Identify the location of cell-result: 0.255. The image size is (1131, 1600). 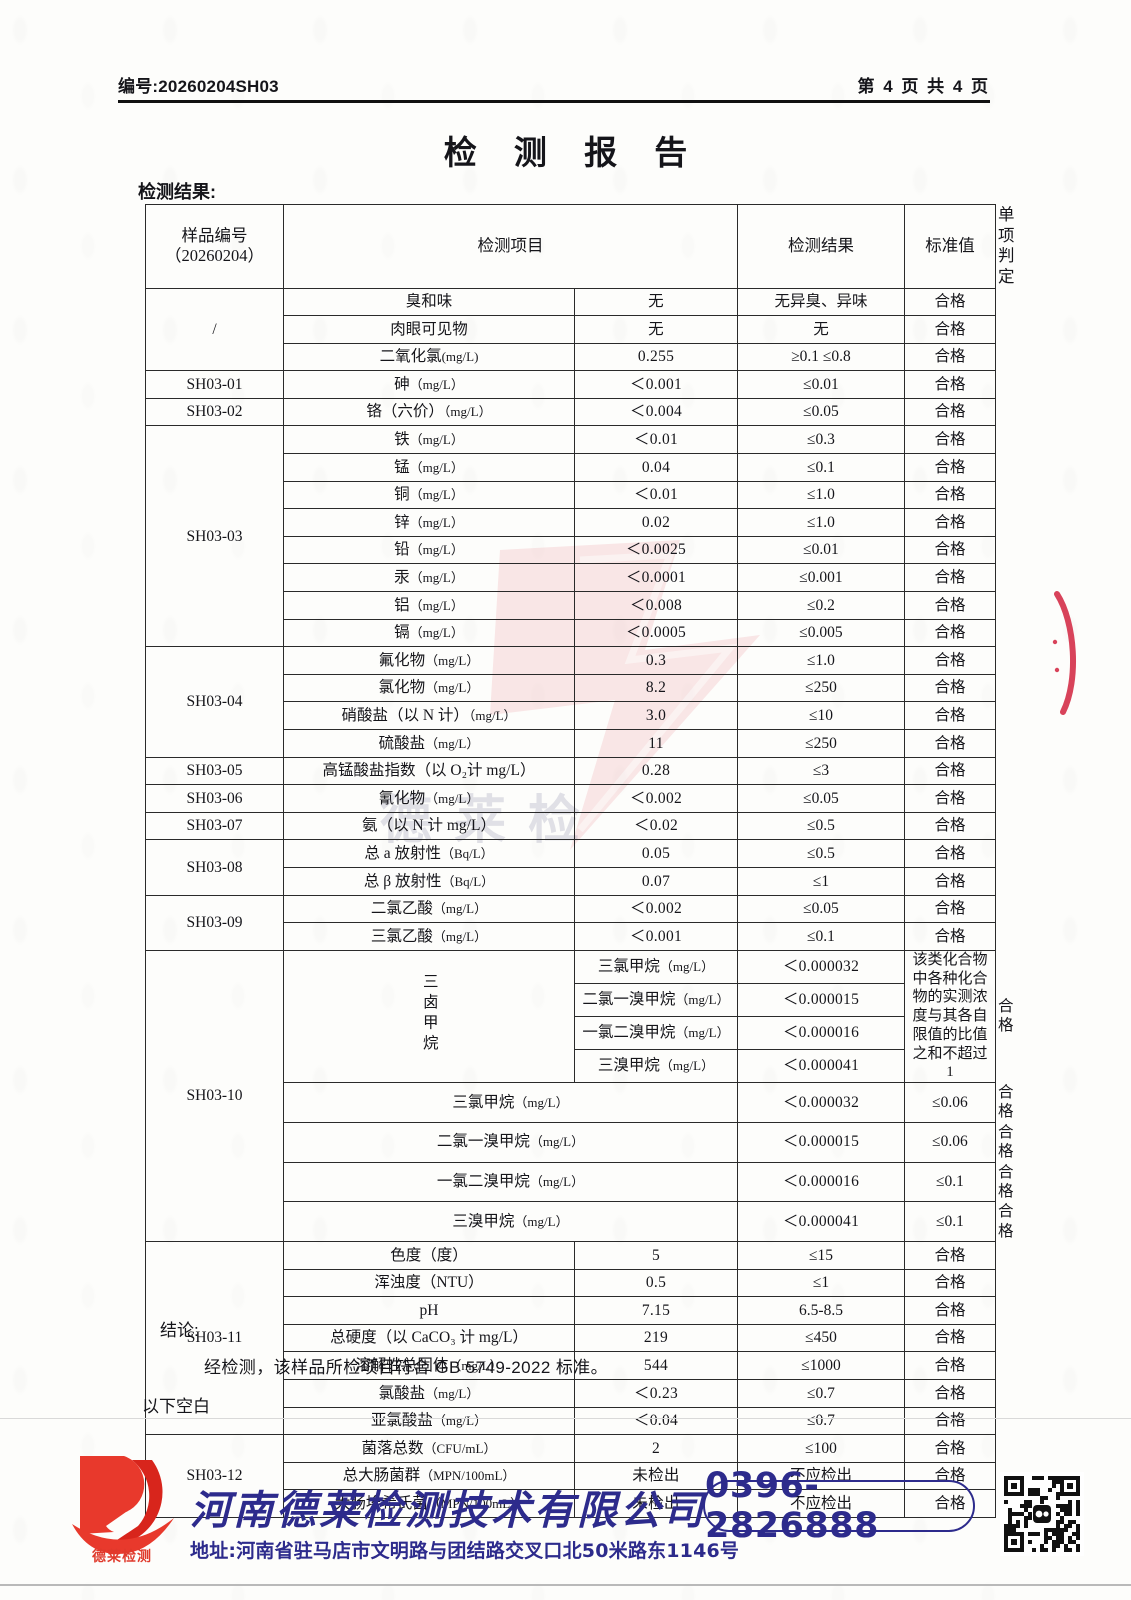
(656, 357).